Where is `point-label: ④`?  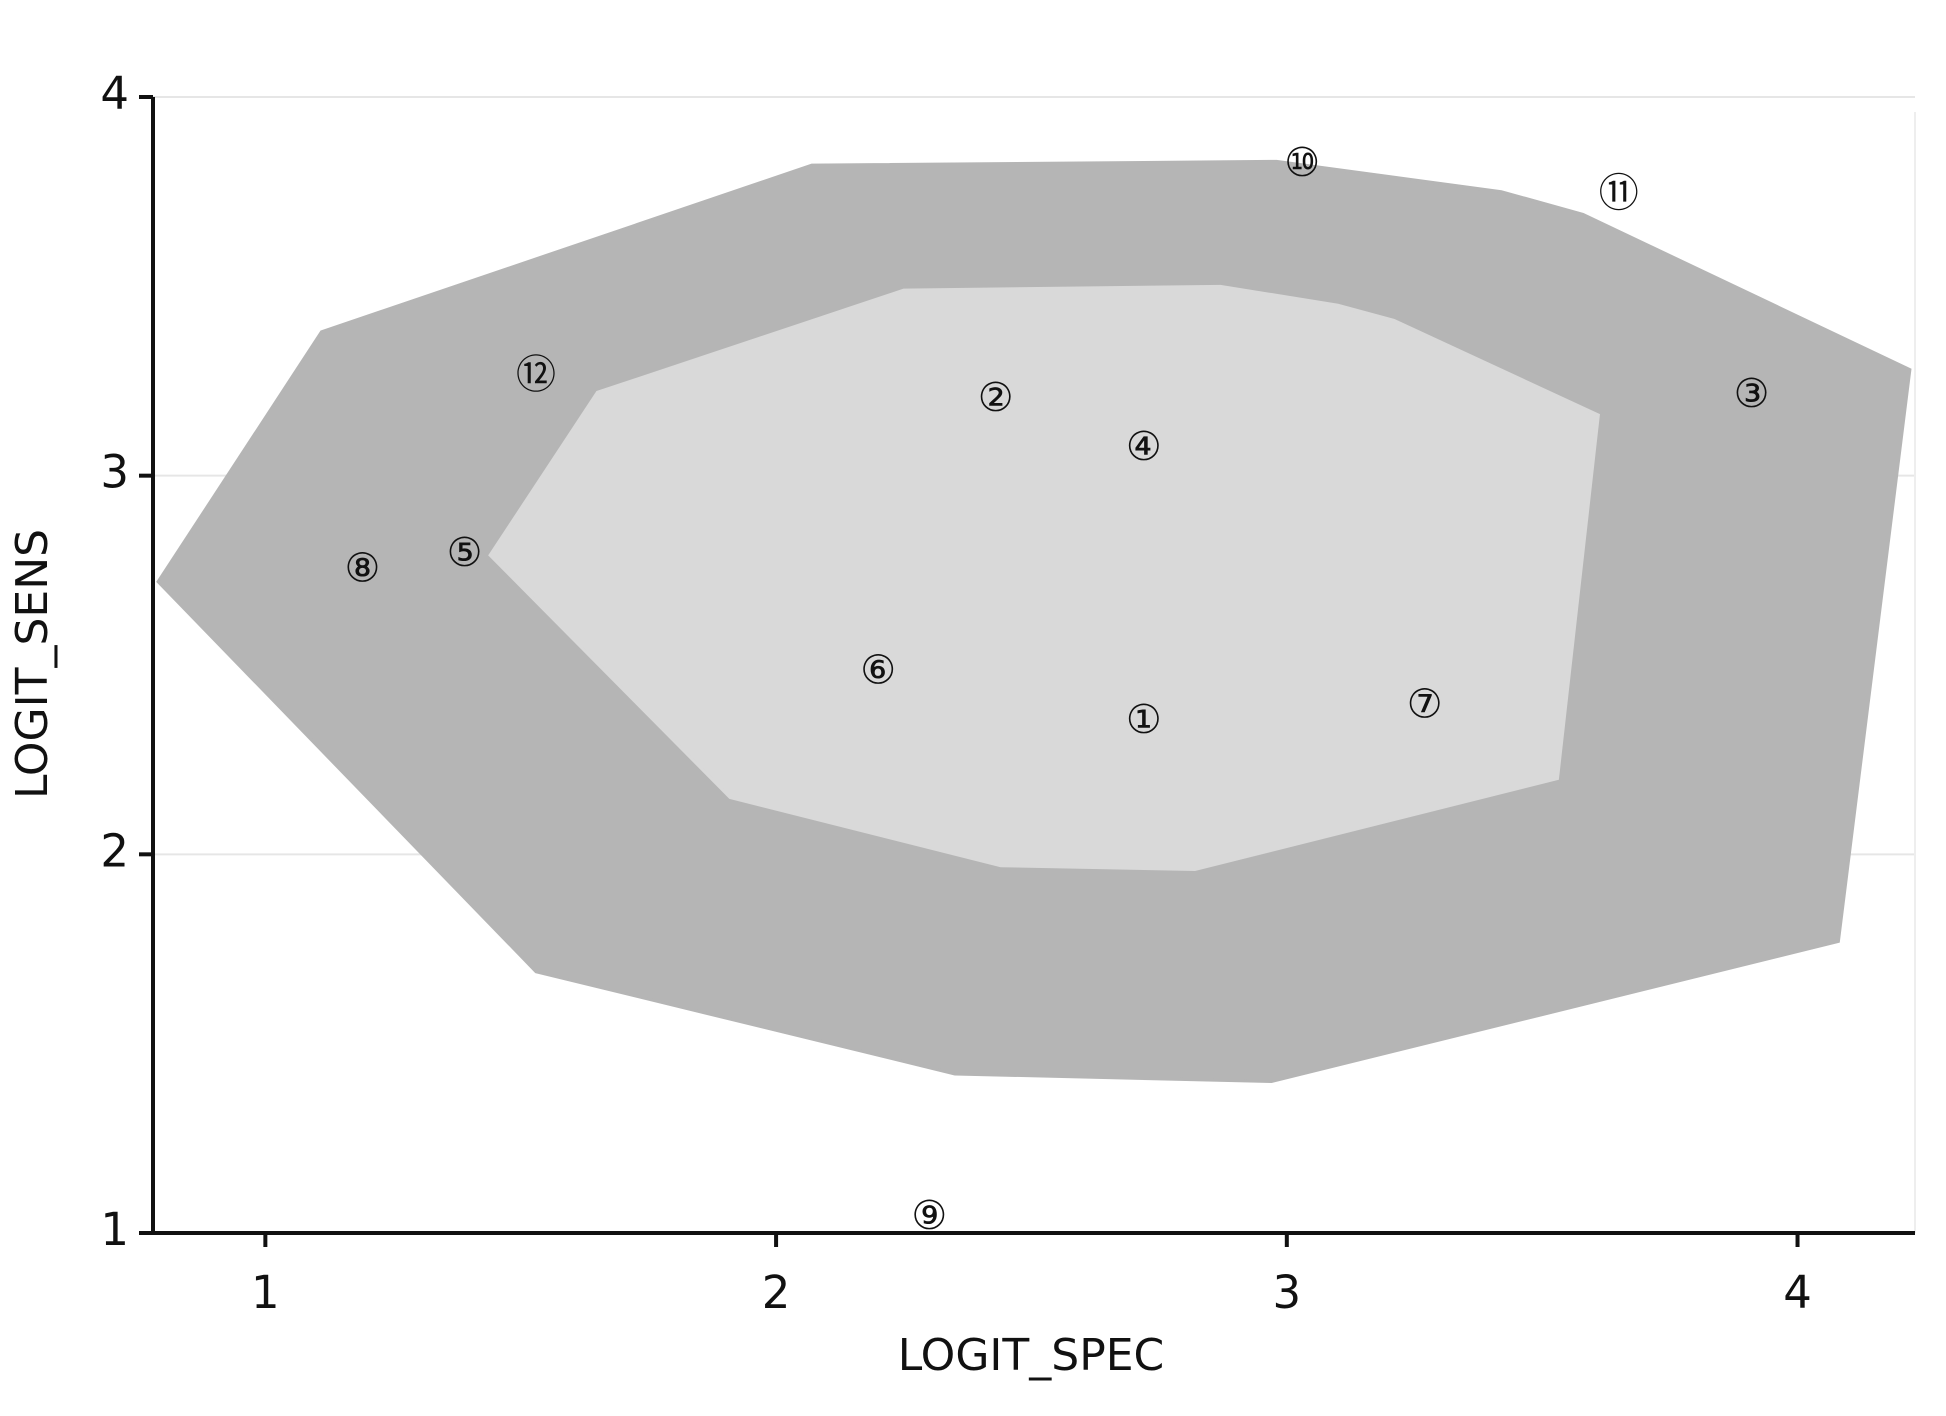 point-label: ④ is located at coordinates (1144, 447).